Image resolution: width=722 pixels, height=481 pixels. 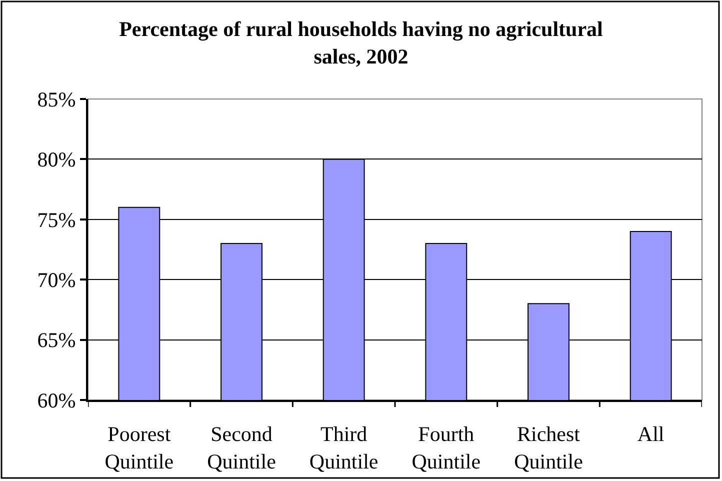 What do you see at coordinates (650, 434) in the screenshot?
I see `x-tick-label: All` at bounding box center [650, 434].